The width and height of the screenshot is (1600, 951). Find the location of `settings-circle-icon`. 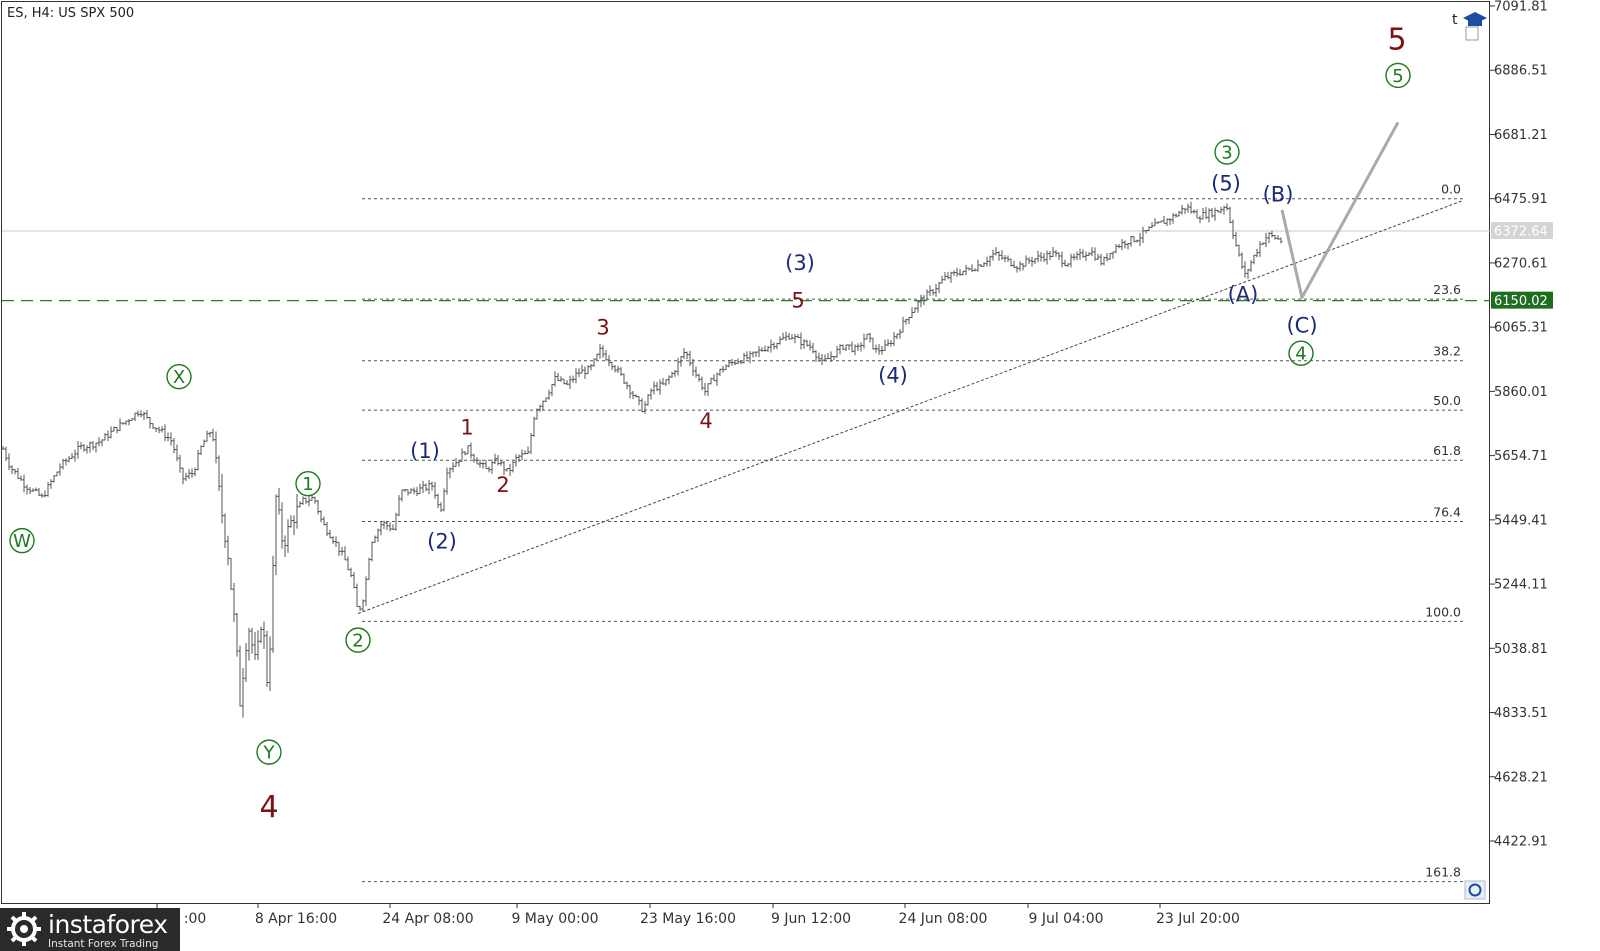

settings-circle-icon is located at coordinates (1475, 890).